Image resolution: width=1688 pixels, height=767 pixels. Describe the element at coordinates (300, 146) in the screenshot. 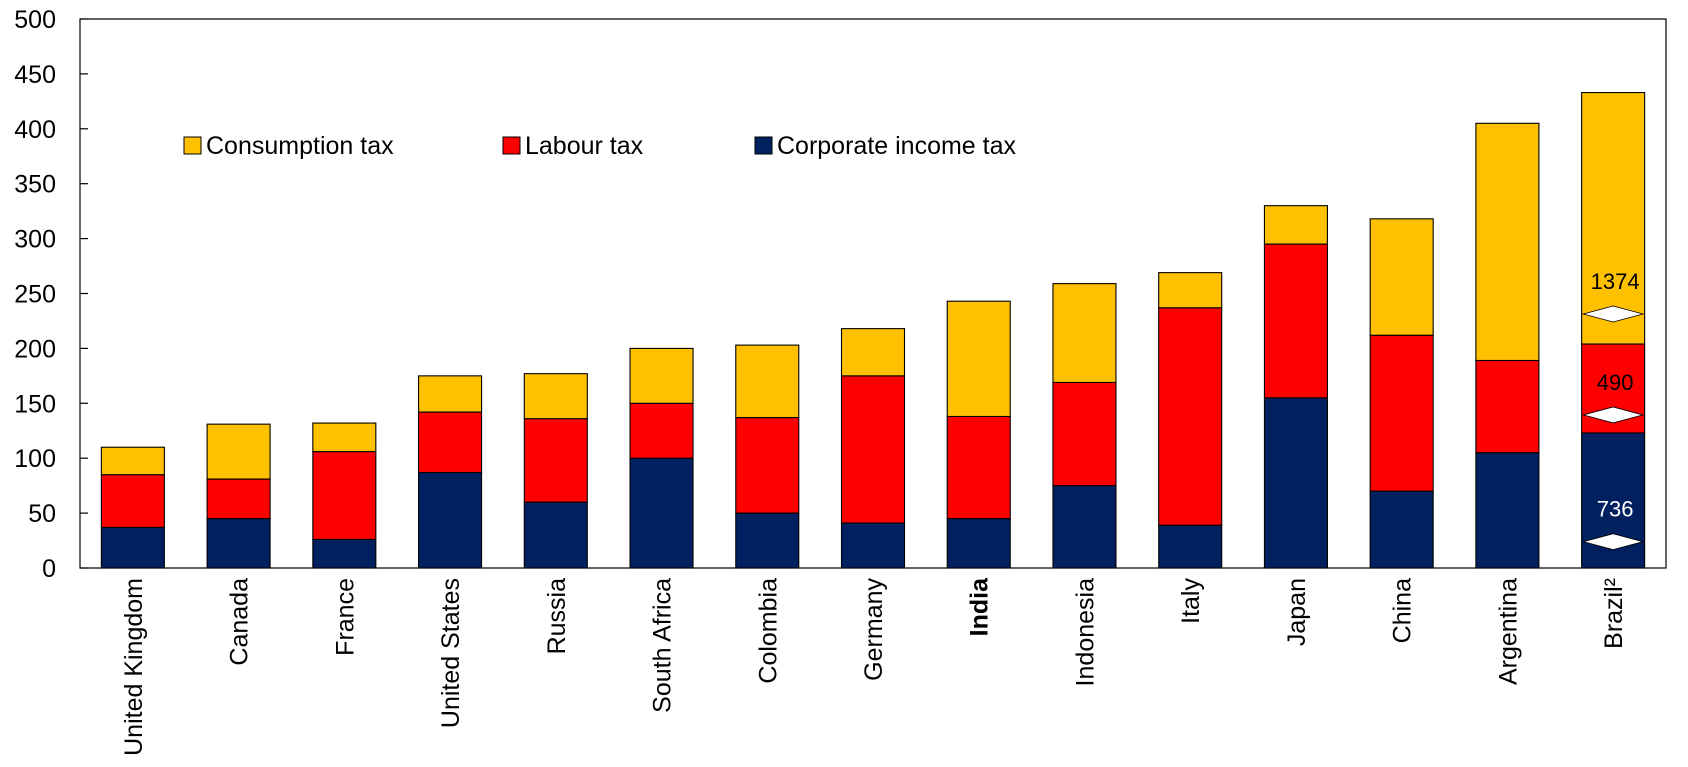

I see `legend-label: Consumption tax` at that location.